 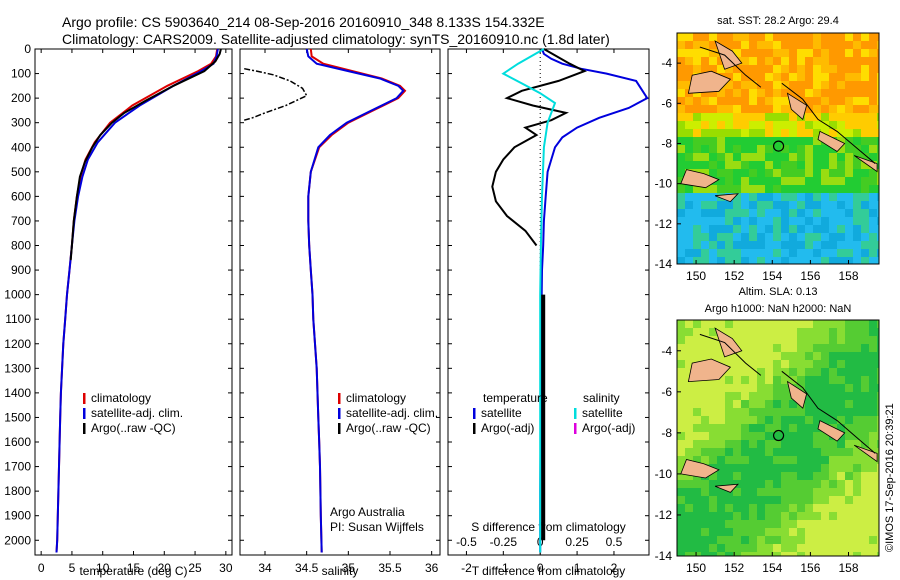 What do you see at coordinates (27, 49) in the screenshot?
I see `y-tick-label: 0` at bounding box center [27, 49].